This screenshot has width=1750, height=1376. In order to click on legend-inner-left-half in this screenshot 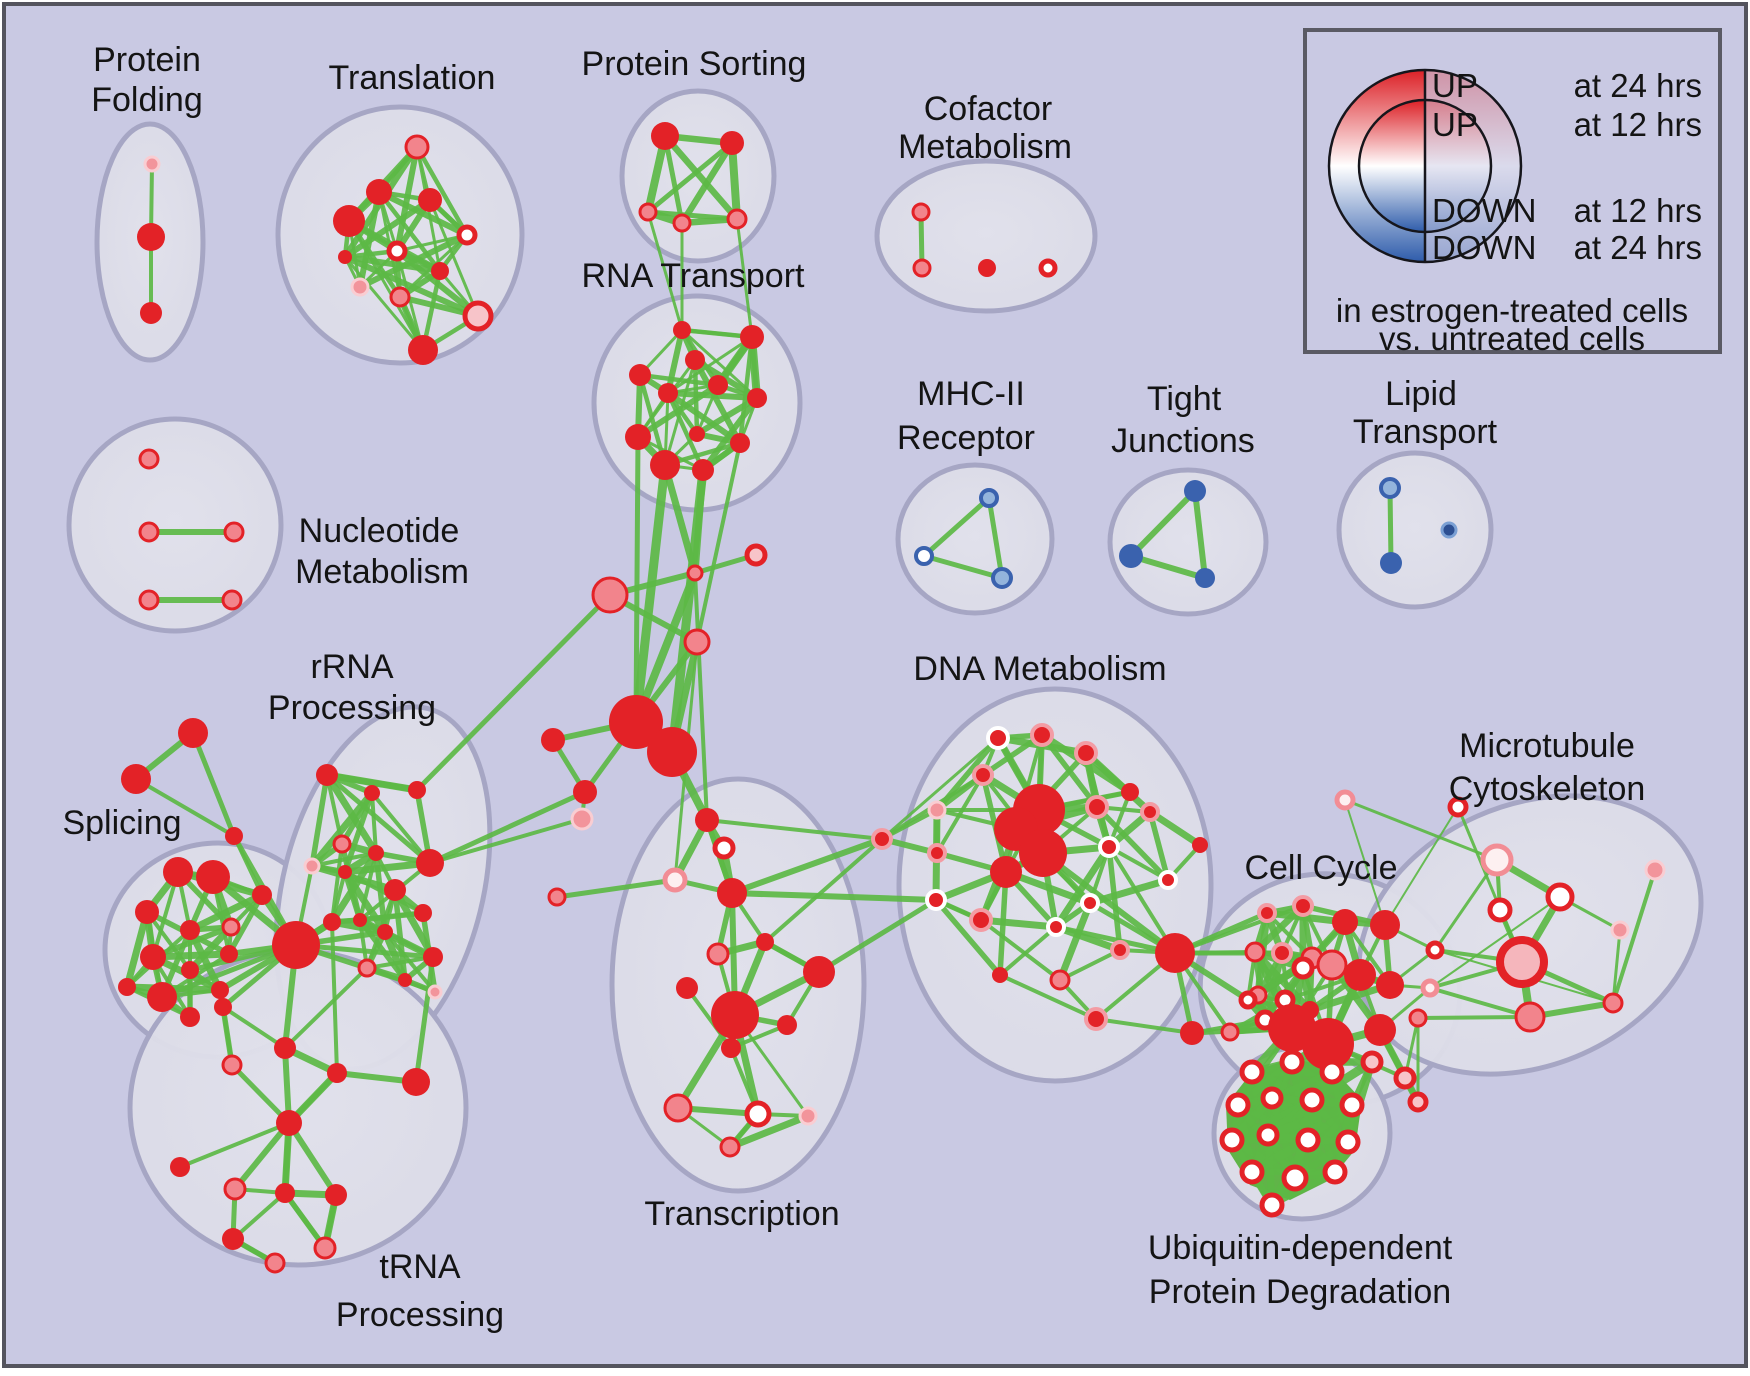, I will do `click(1392, 166)`.